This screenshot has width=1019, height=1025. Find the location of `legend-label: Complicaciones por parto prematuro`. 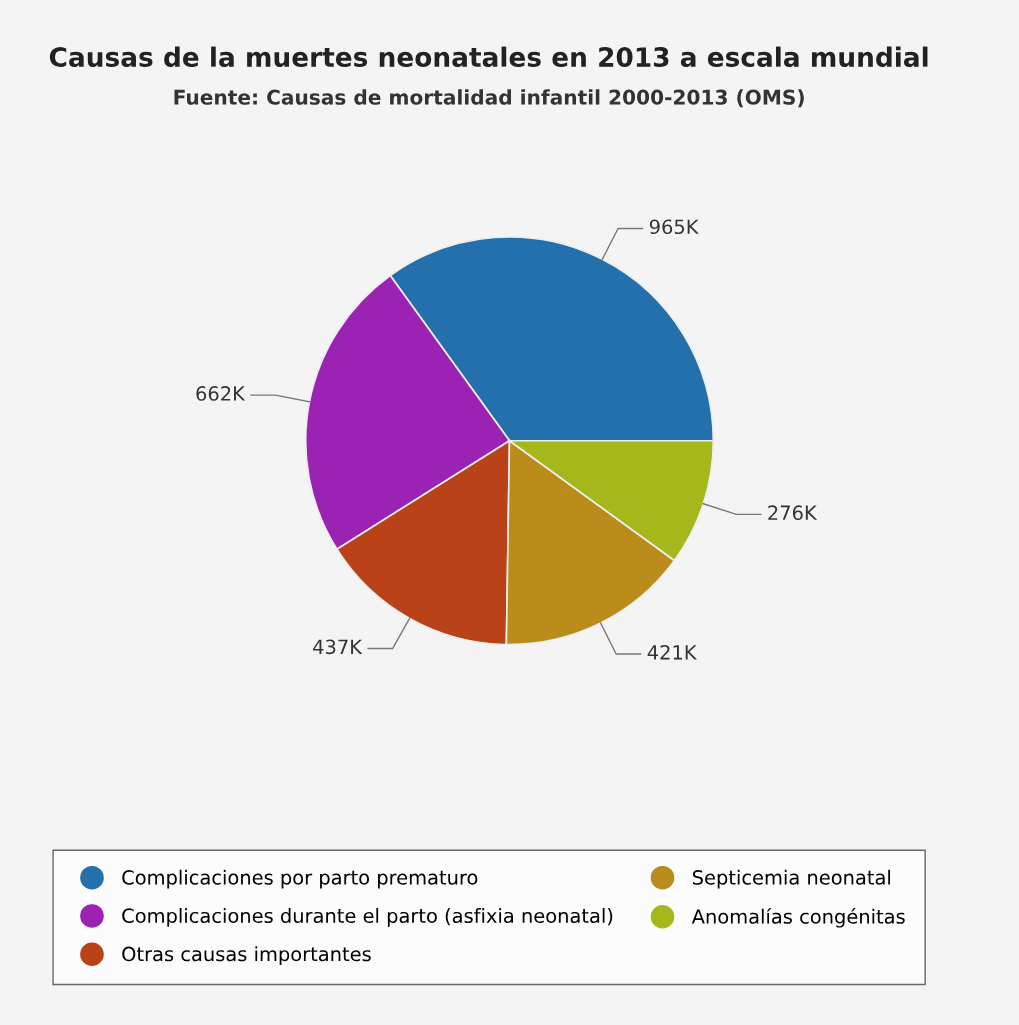

legend-label: Complicaciones por parto prematuro is located at coordinates (300, 879).